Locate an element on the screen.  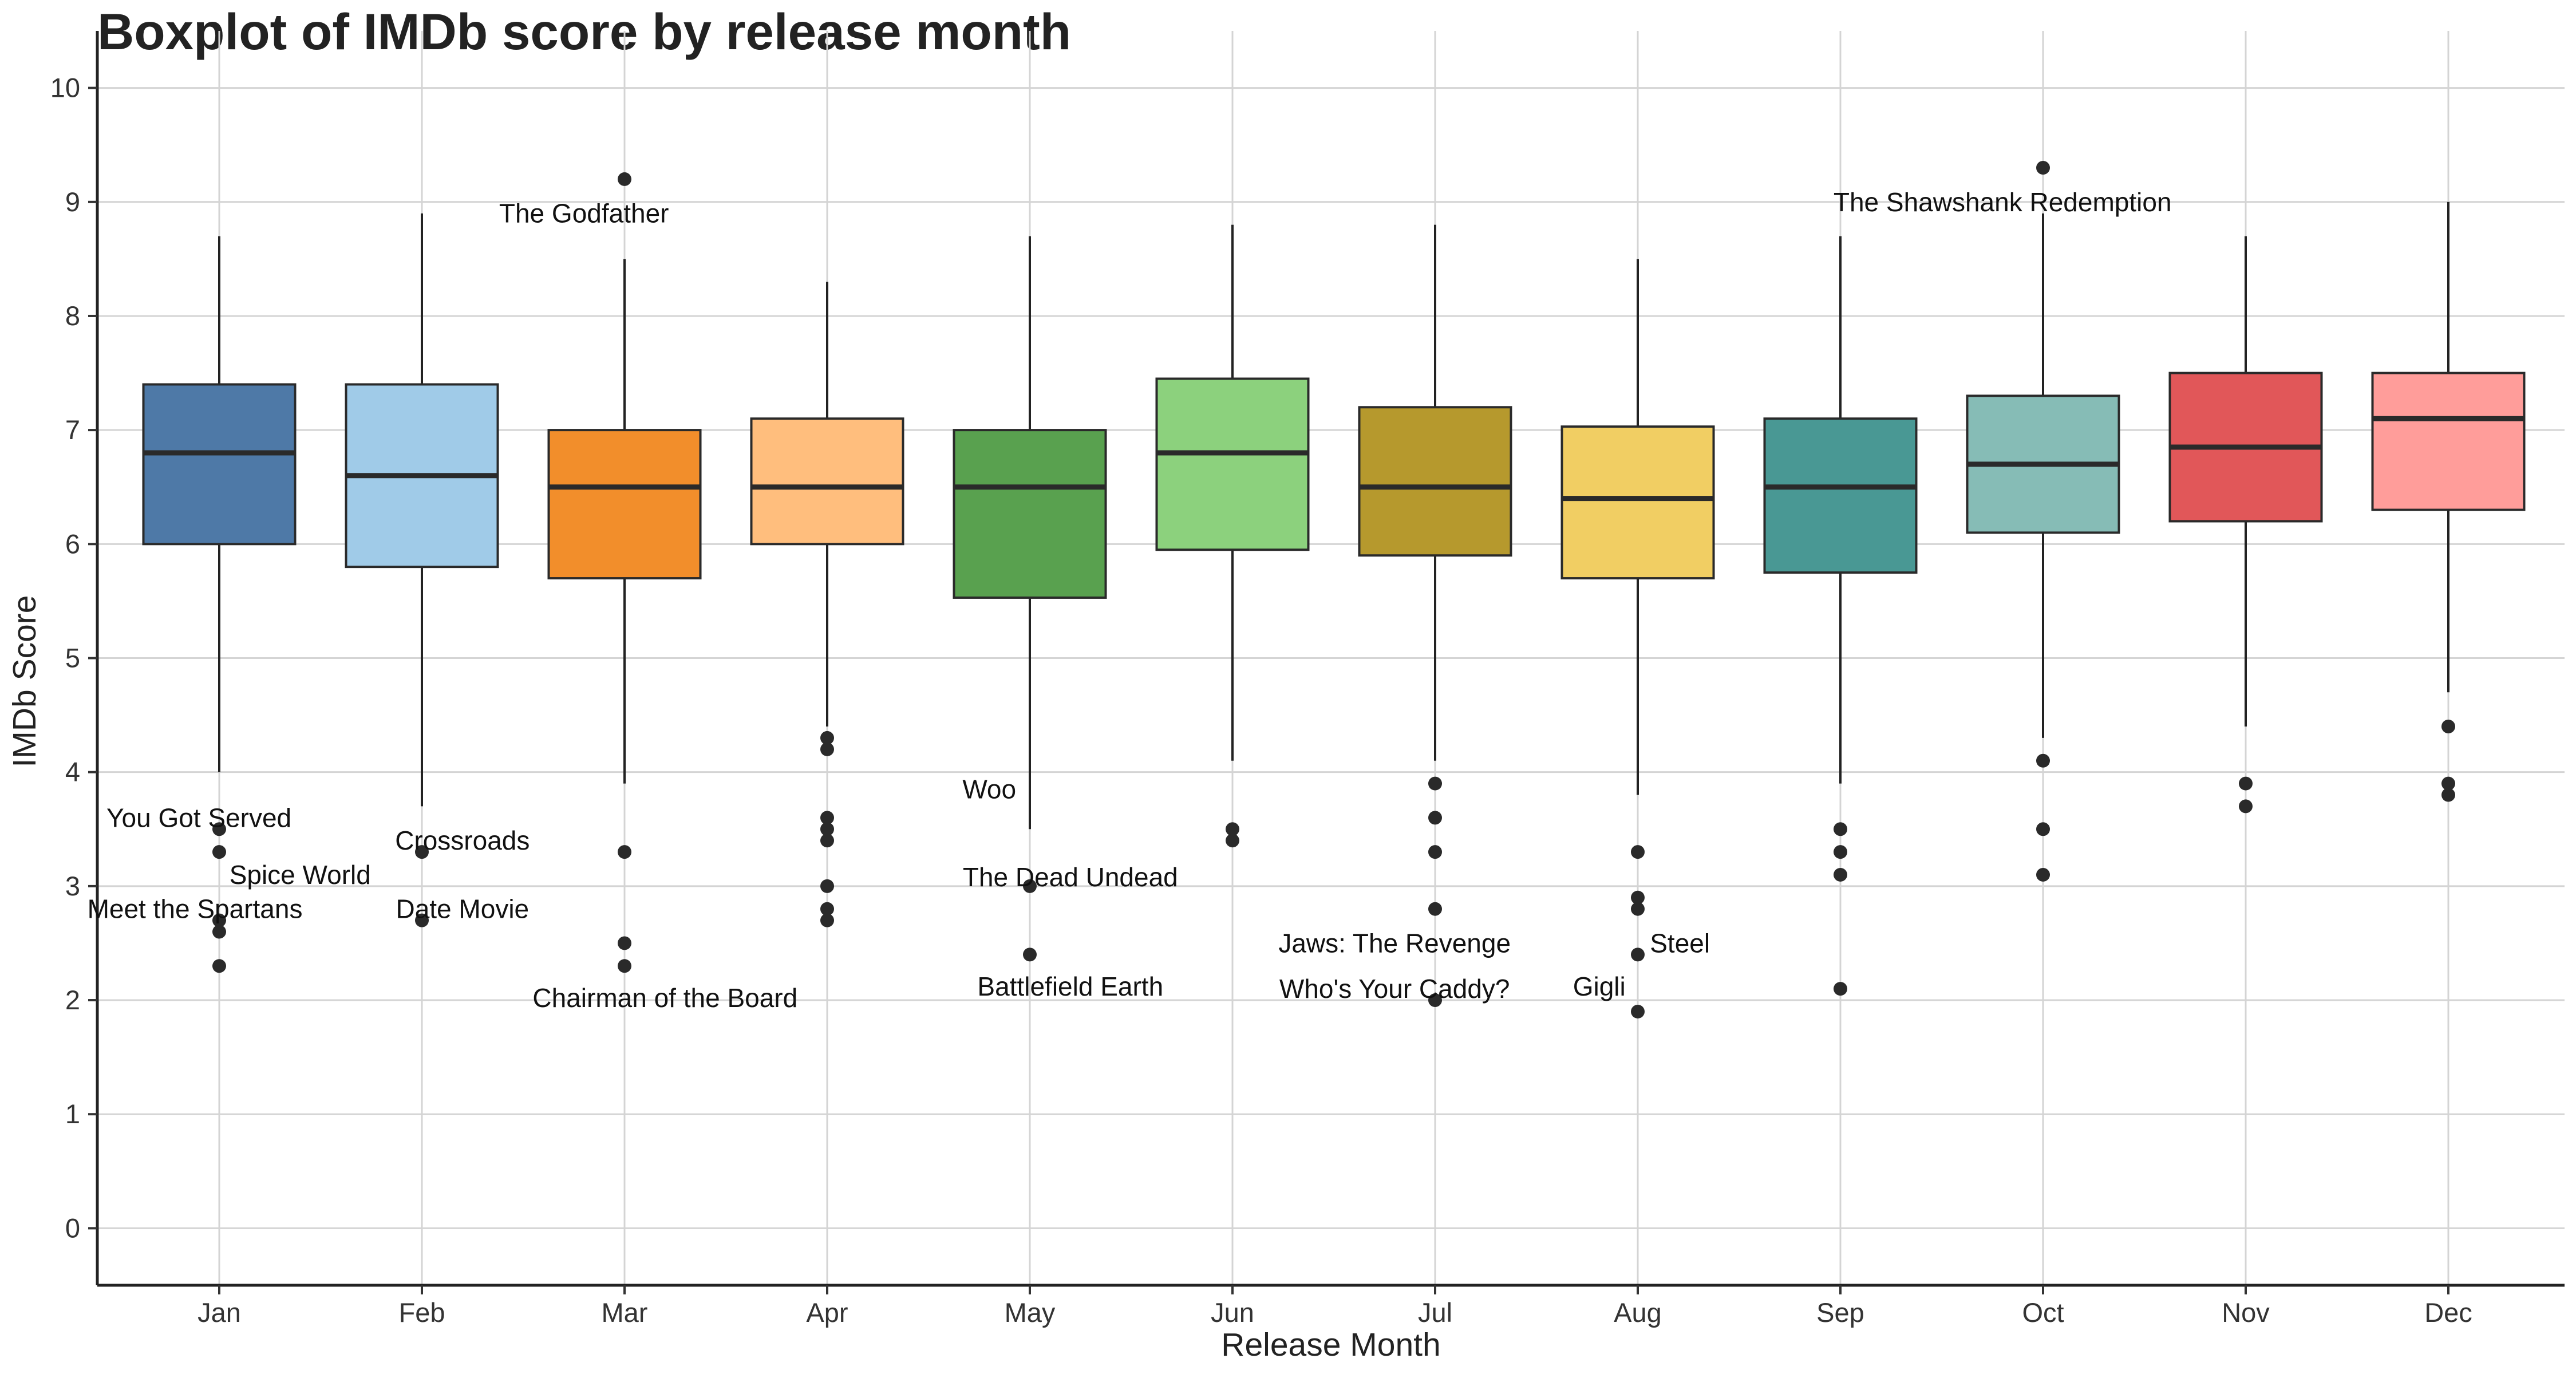
outlier-label: Spice World is located at coordinates (301, 875).